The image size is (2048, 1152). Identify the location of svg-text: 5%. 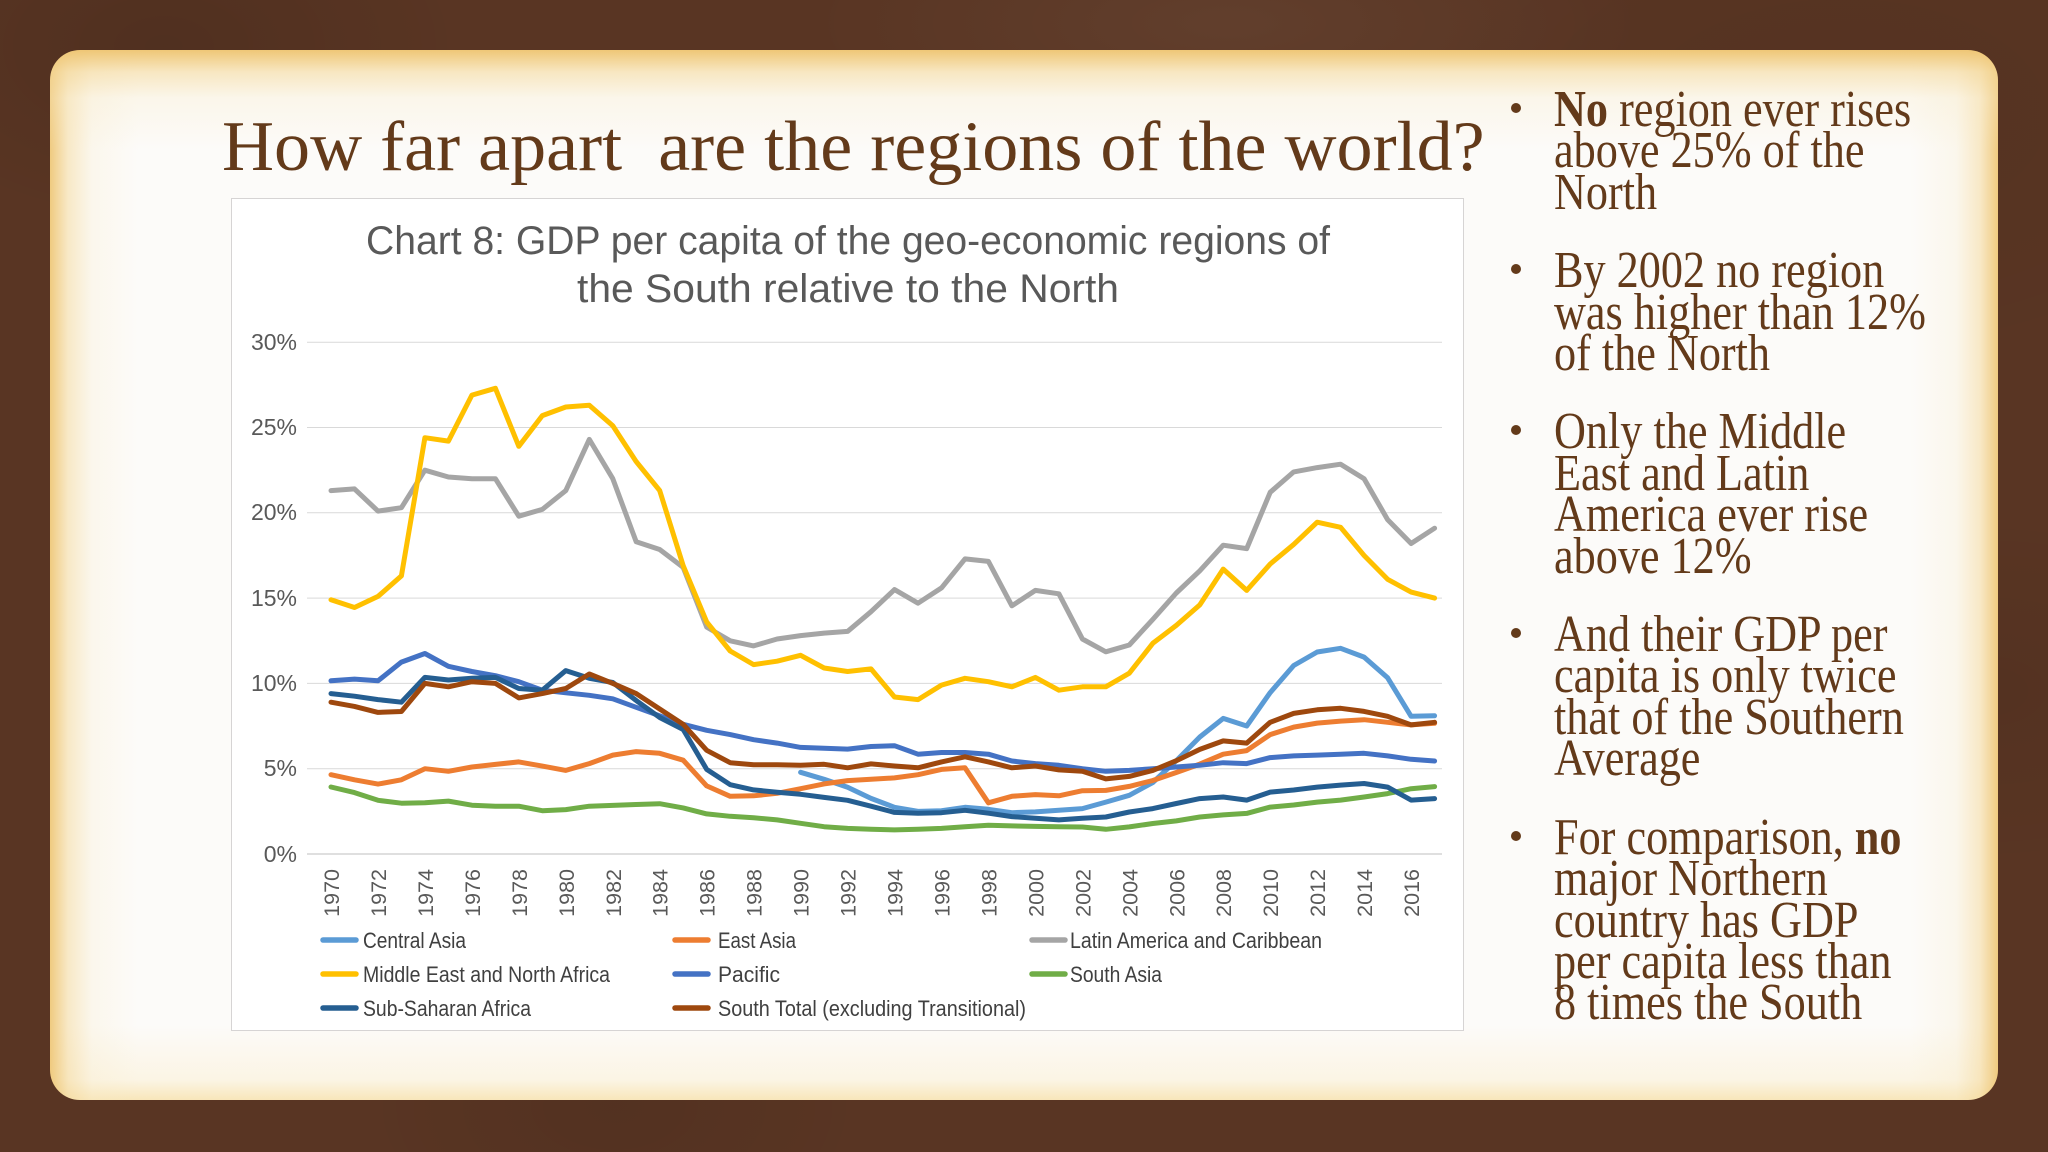
(280, 768).